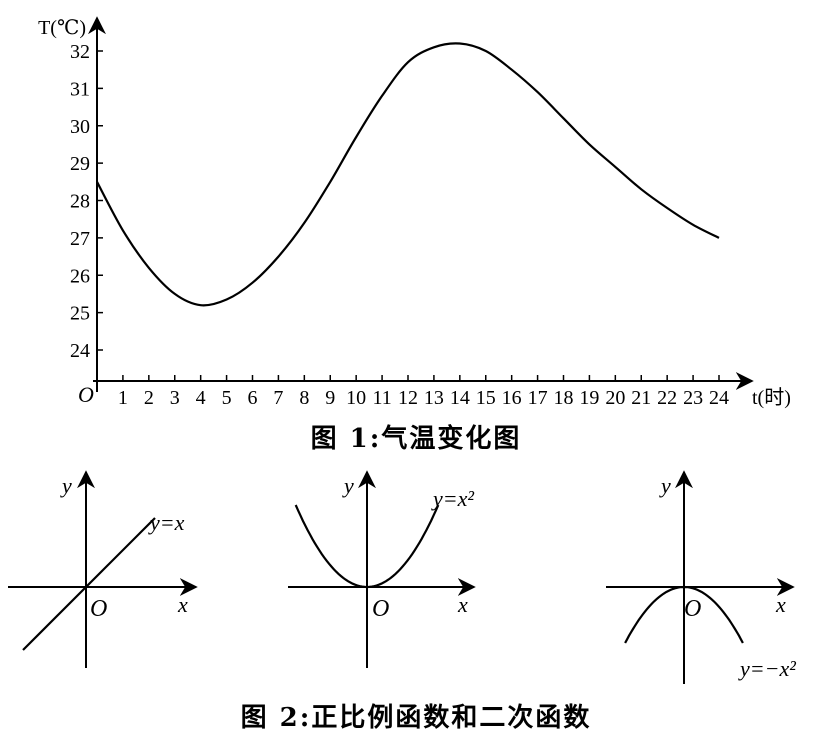 The height and width of the screenshot is (744, 833). What do you see at coordinates (356, 398) in the screenshot?
I see `x-tick-label: 10` at bounding box center [356, 398].